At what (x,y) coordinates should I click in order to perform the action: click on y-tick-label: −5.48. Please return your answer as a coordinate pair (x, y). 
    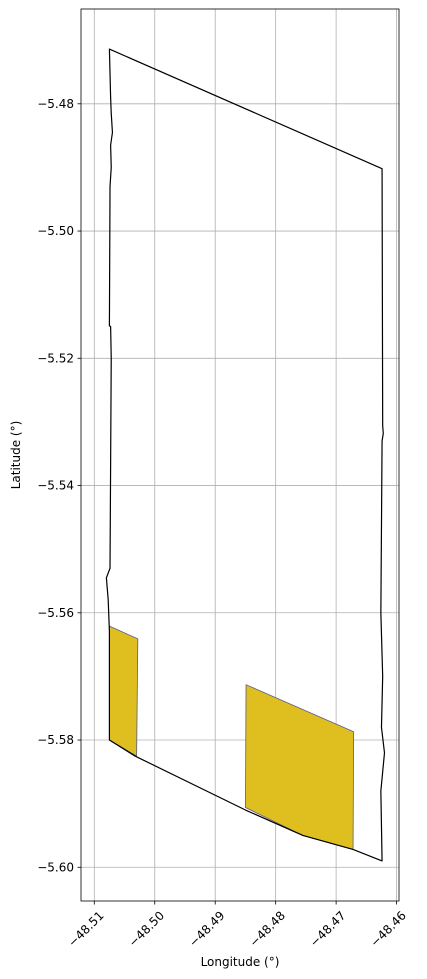
    Looking at the image, I should click on (55, 104).